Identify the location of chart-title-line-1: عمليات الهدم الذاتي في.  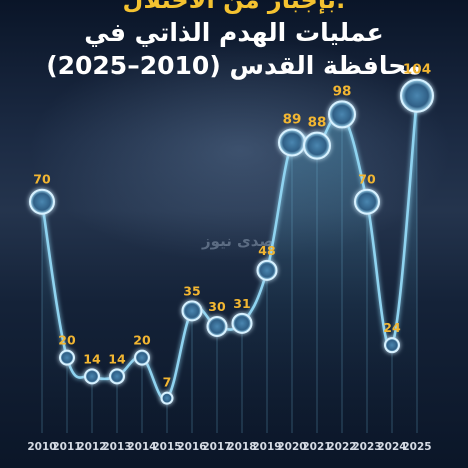
(234, 32).